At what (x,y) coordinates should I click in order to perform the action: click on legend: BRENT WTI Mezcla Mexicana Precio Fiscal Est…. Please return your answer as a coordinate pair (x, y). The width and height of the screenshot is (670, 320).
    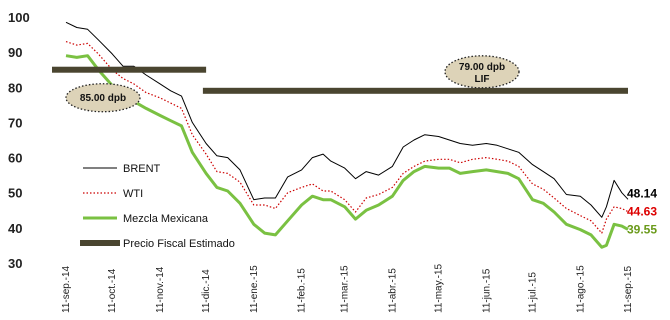
    Looking at the image, I should click on (157, 206).